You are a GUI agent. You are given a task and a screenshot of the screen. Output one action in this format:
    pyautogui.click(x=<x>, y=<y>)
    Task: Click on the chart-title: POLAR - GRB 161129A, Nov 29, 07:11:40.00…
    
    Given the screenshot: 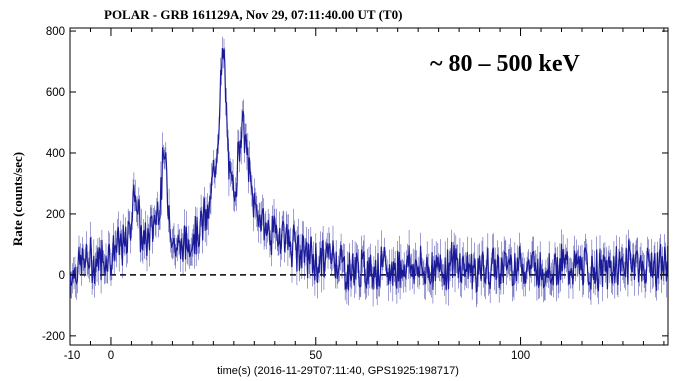 What is the action you would take?
    pyautogui.click(x=253, y=14)
    